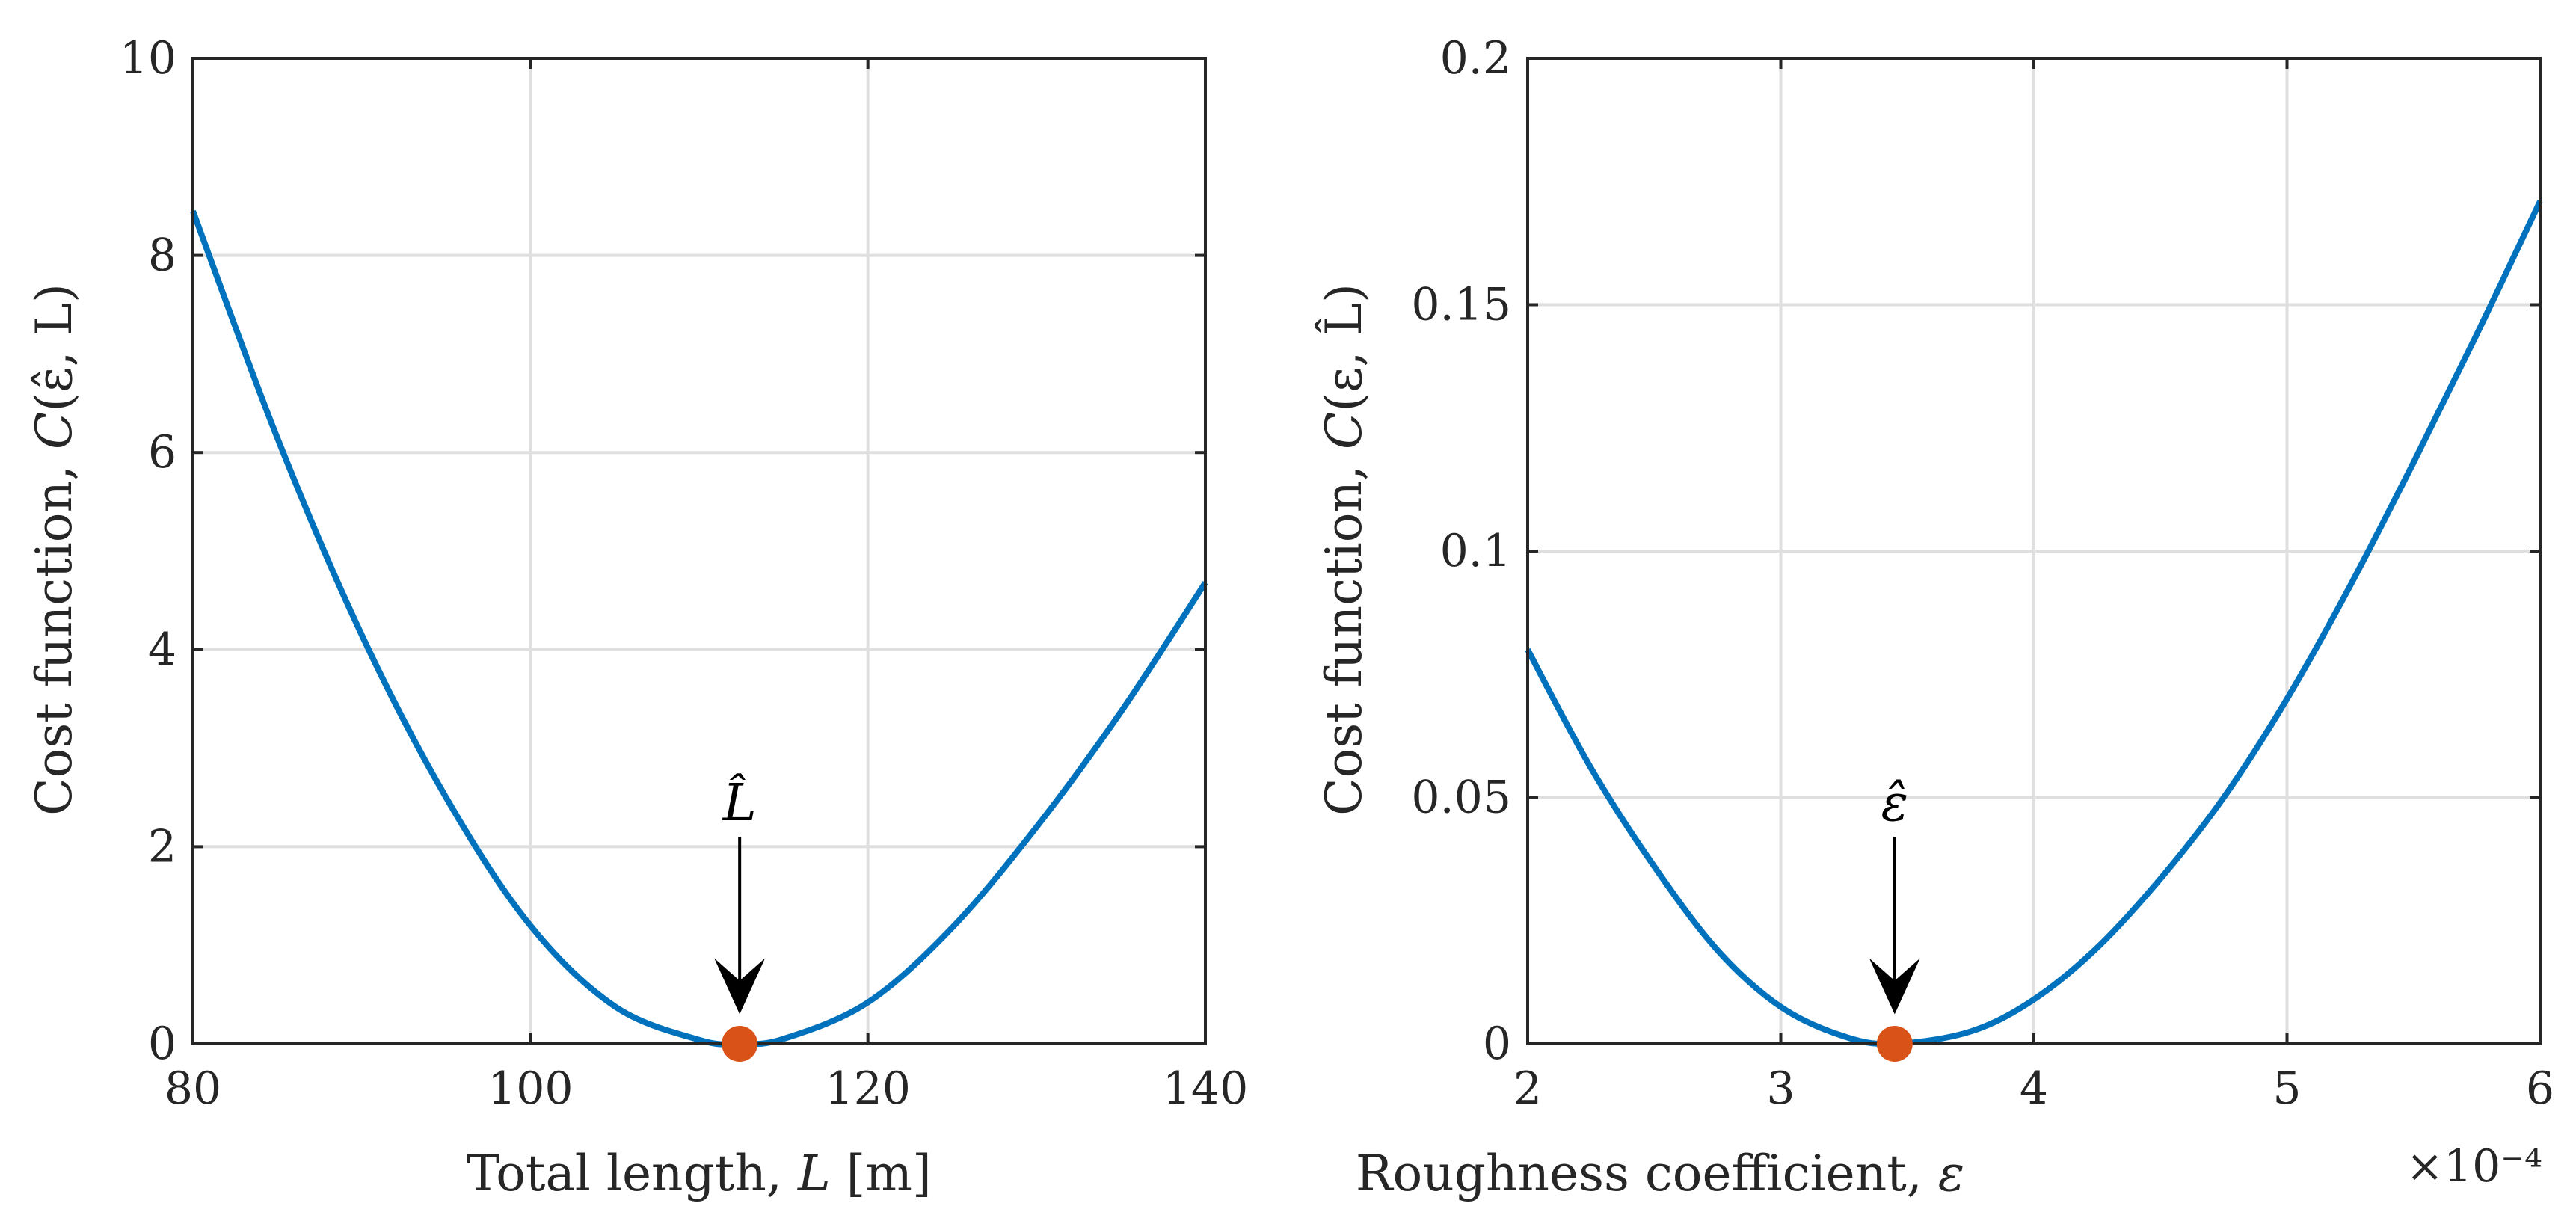 This screenshot has width=2576, height=1224. What do you see at coordinates (1344, 549) in the screenshot?
I see `right-y-axis-label: Cost function, C(ε, L̂)` at bounding box center [1344, 549].